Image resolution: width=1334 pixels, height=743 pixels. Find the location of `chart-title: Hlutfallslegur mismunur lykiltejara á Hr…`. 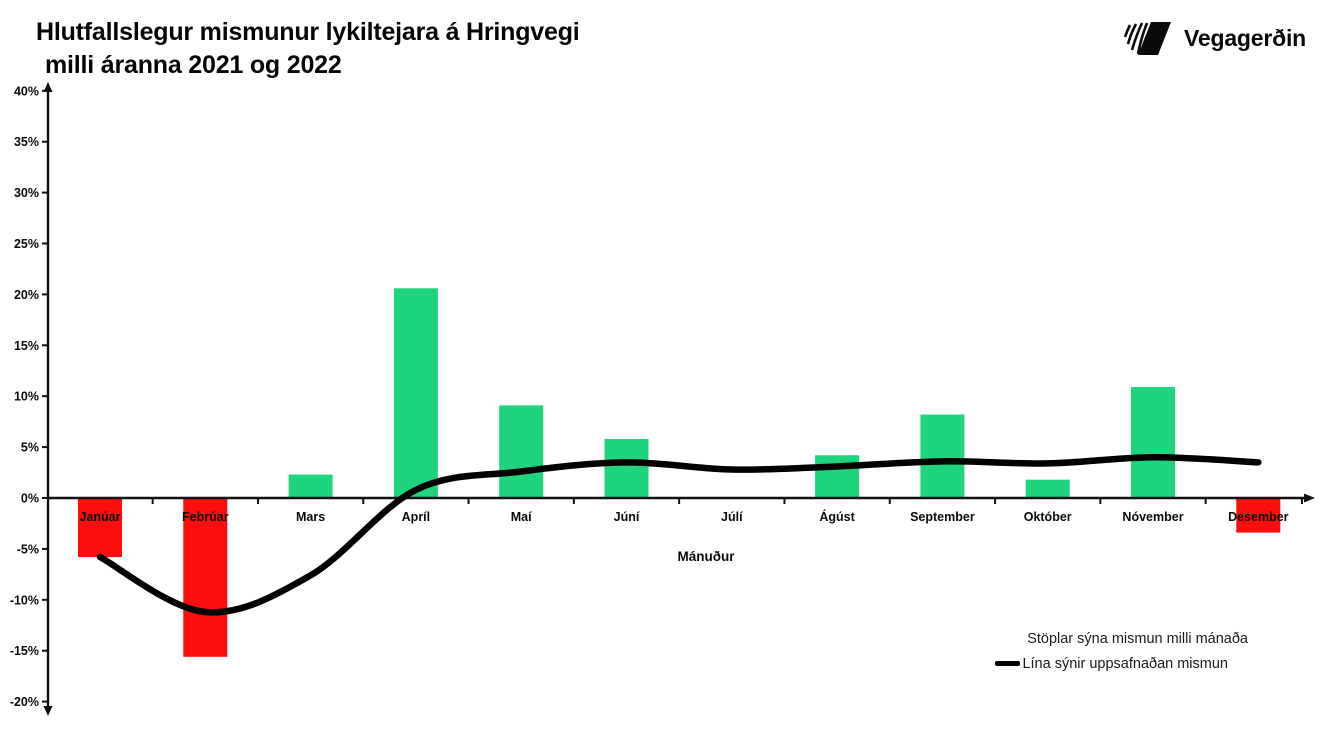

chart-title: Hlutfallslegur mismunur lykiltejara á Hr… is located at coordinates (308, 49).